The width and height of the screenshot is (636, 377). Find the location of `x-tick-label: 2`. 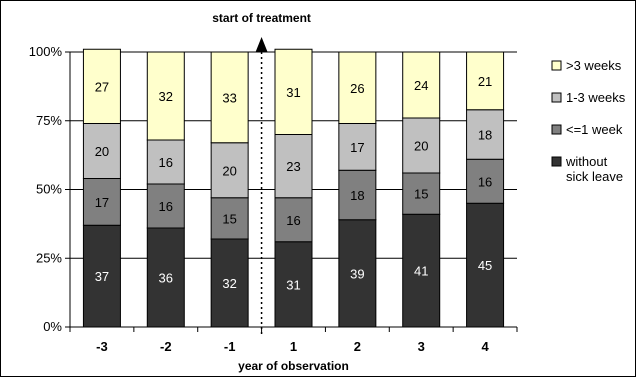

x-tick-label: 2 is located at coordinates (357, 346).